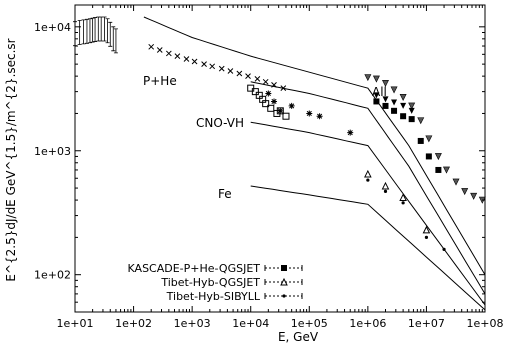 This screenshot has height=343, width=508. What do you see at coordinates (225, 194) in the screenshot?
I see `annotation-fe: Fe` at bounding box center [225, 194].